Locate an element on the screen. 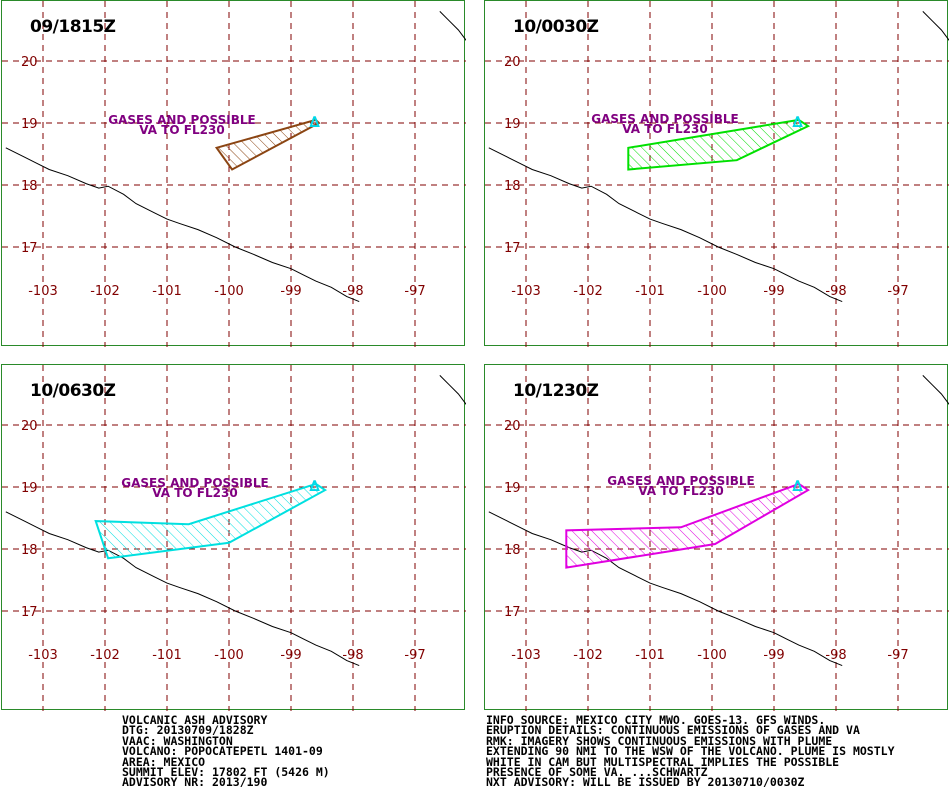  panel-time-label: 10/0630Z is located at coordinates (73, 391).